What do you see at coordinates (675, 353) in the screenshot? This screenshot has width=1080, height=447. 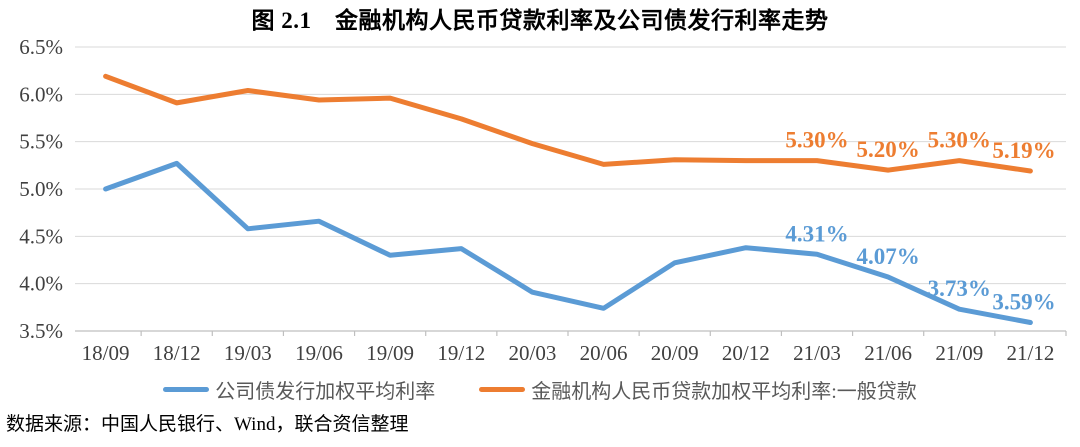 I see `x-tick-label: 20/09` at bounding box center [675, 353].